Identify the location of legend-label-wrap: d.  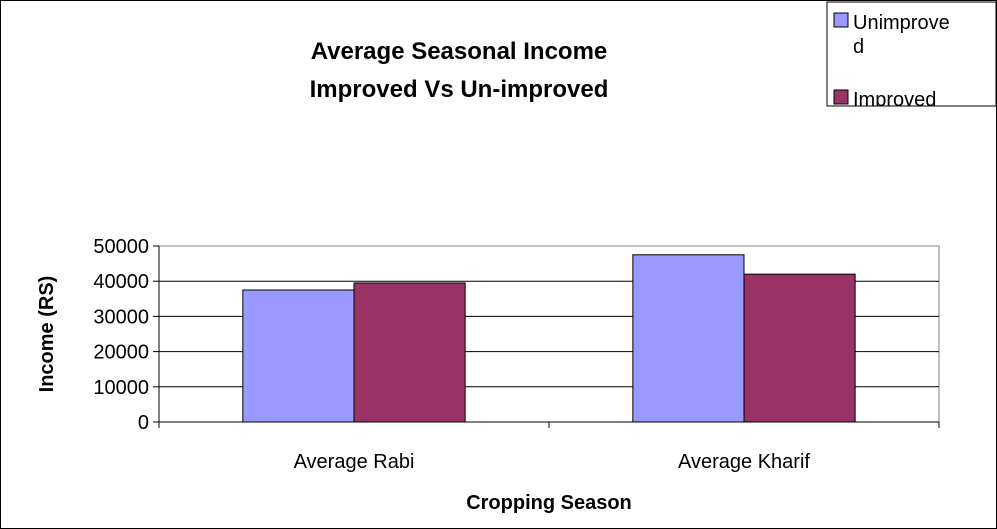
(858, 47).